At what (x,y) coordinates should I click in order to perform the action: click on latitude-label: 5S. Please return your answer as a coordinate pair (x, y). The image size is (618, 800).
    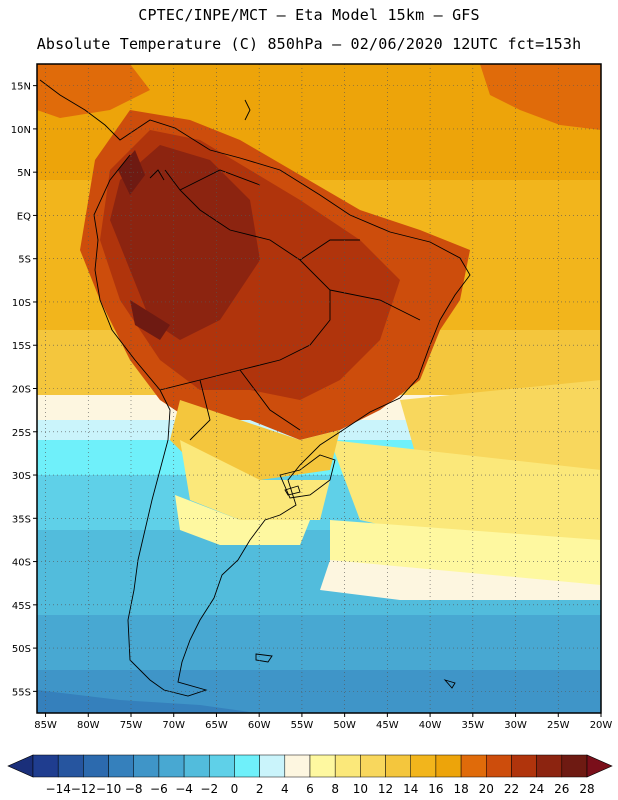
    Looking at the image, I should click on (24, 260).